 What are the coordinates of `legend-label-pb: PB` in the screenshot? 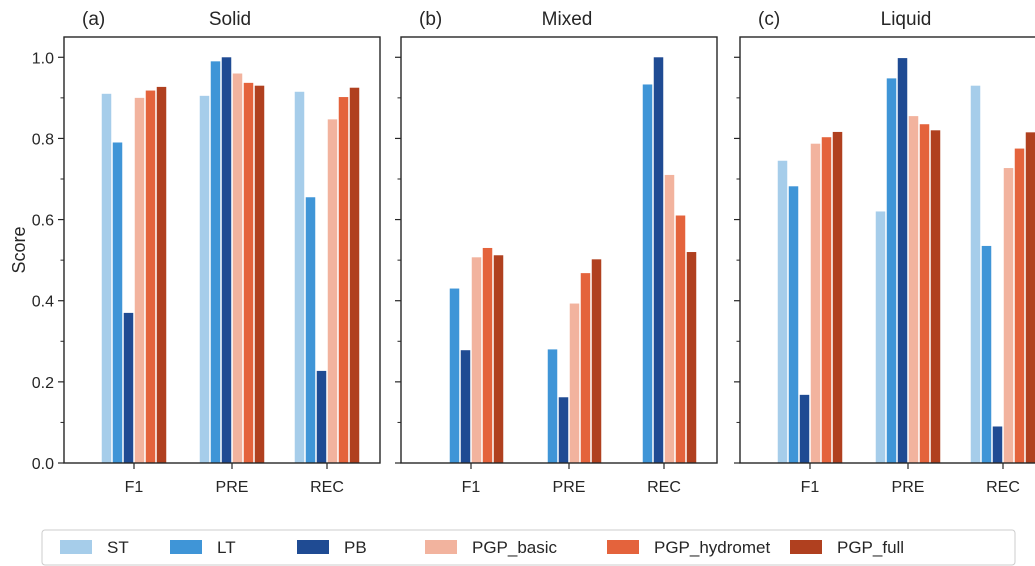 It's located at (355, 547).